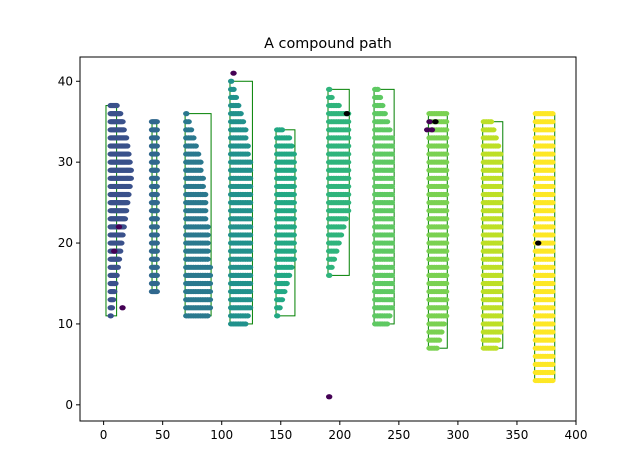  What do you see at coordinates (65, 324) in the screenshot?
I see `y-tick-label: 10` at bounding box center [65, 324].